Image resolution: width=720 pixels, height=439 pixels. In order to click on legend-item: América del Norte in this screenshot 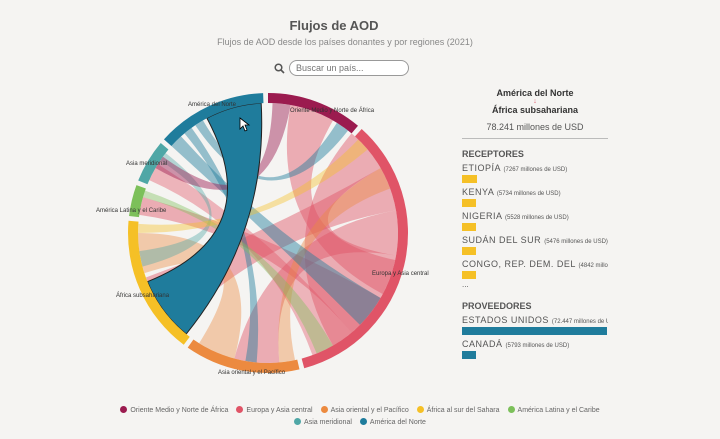, I will do `click(392, 423)`.